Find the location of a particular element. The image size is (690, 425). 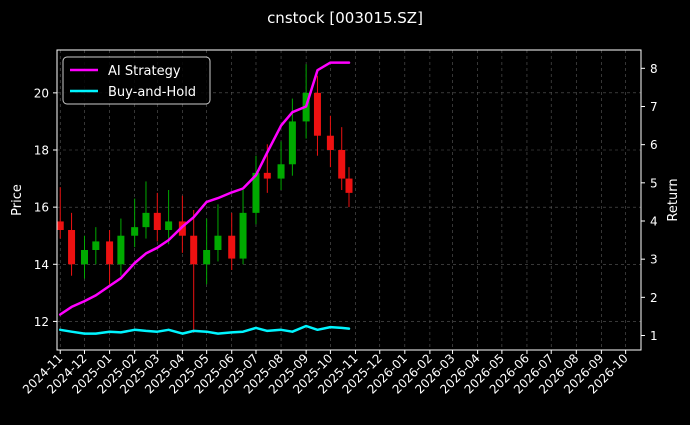

y-right-tick-label: 2 is located at coordinates (654, 298).